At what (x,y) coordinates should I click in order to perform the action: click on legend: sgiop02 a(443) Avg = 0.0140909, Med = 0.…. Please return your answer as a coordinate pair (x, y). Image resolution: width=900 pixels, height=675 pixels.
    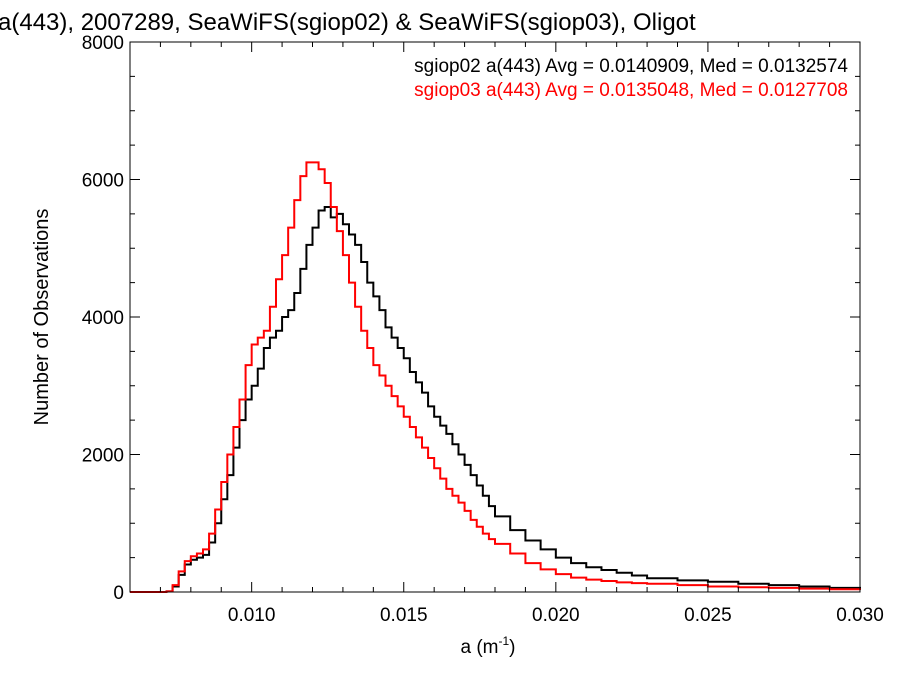
    Looking at the image, I should click on (631, 78).